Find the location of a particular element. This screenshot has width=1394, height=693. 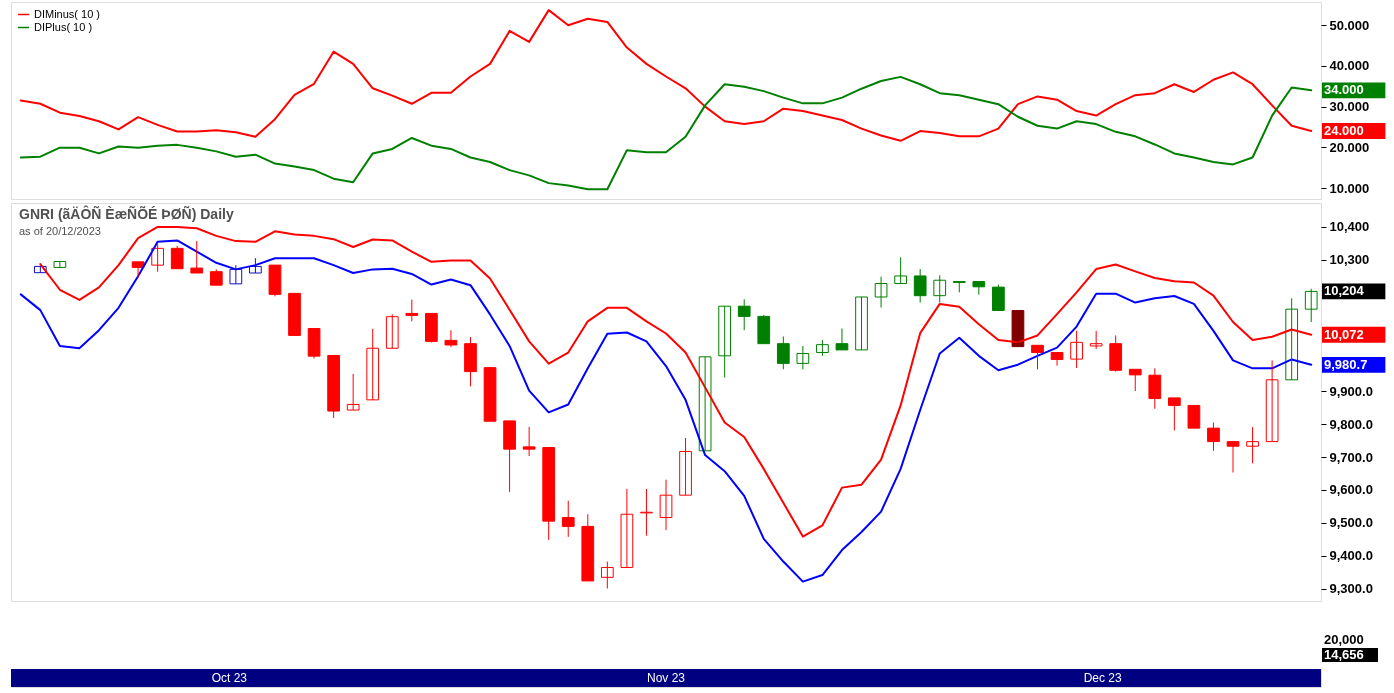

y-tick-label: 40.000 is located at coordinates (1349, 66).